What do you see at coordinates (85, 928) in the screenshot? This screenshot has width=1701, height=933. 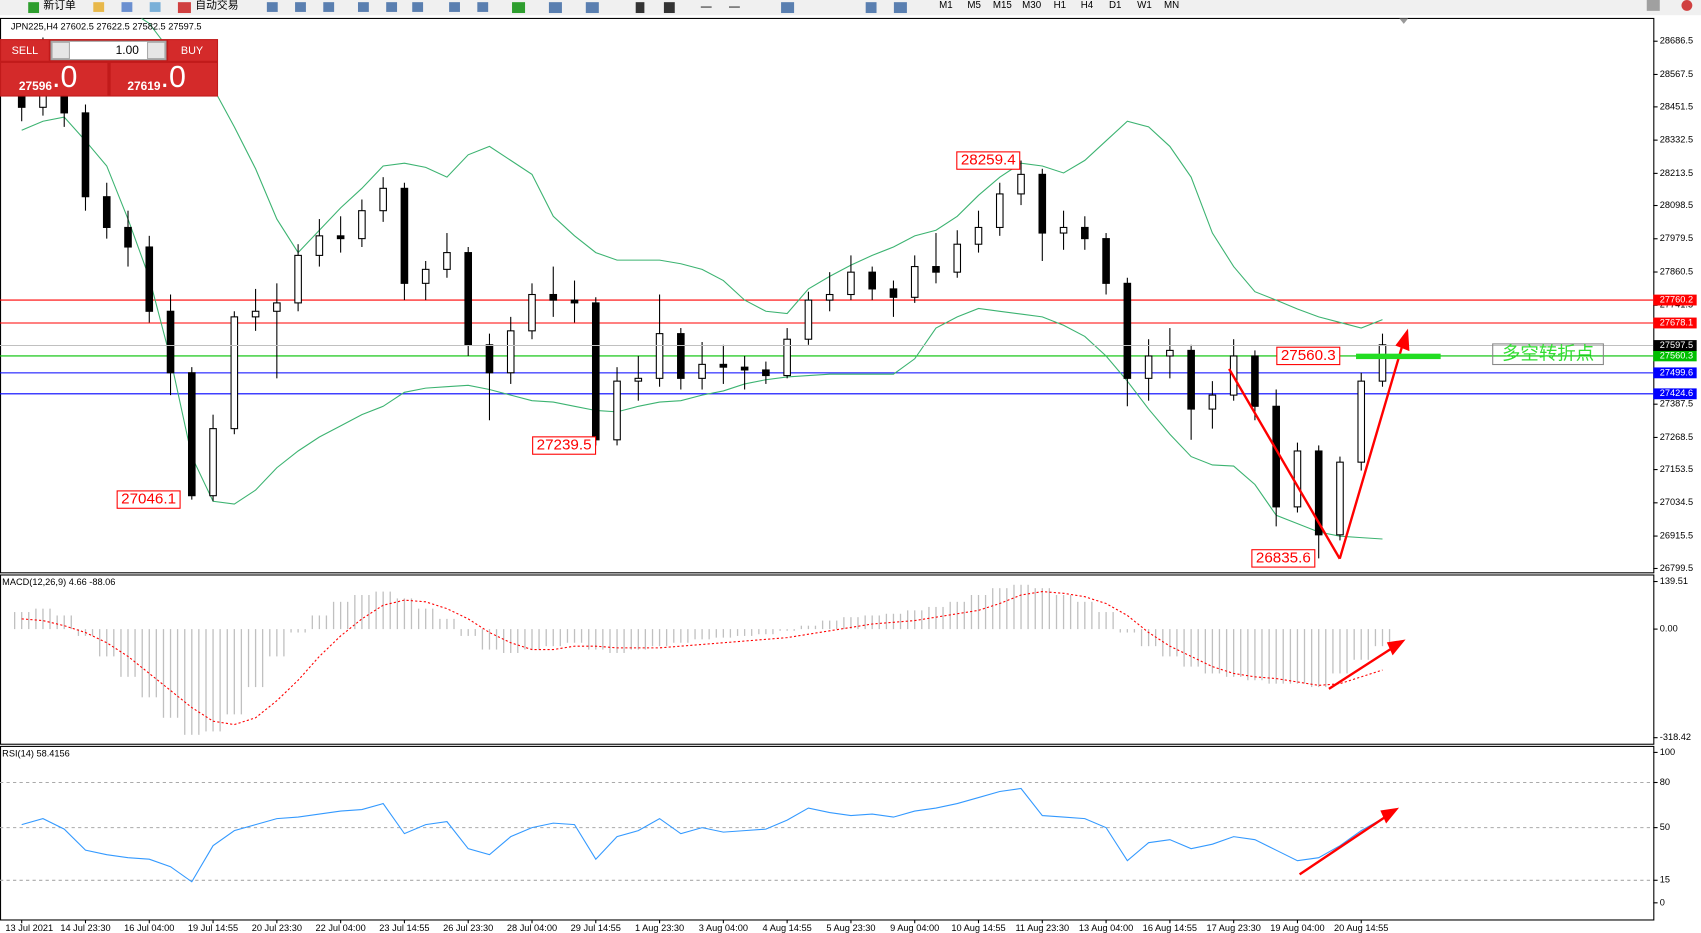 I see `x-tick-label: 14 Jul 23:30` at bounding box center [85, 928].